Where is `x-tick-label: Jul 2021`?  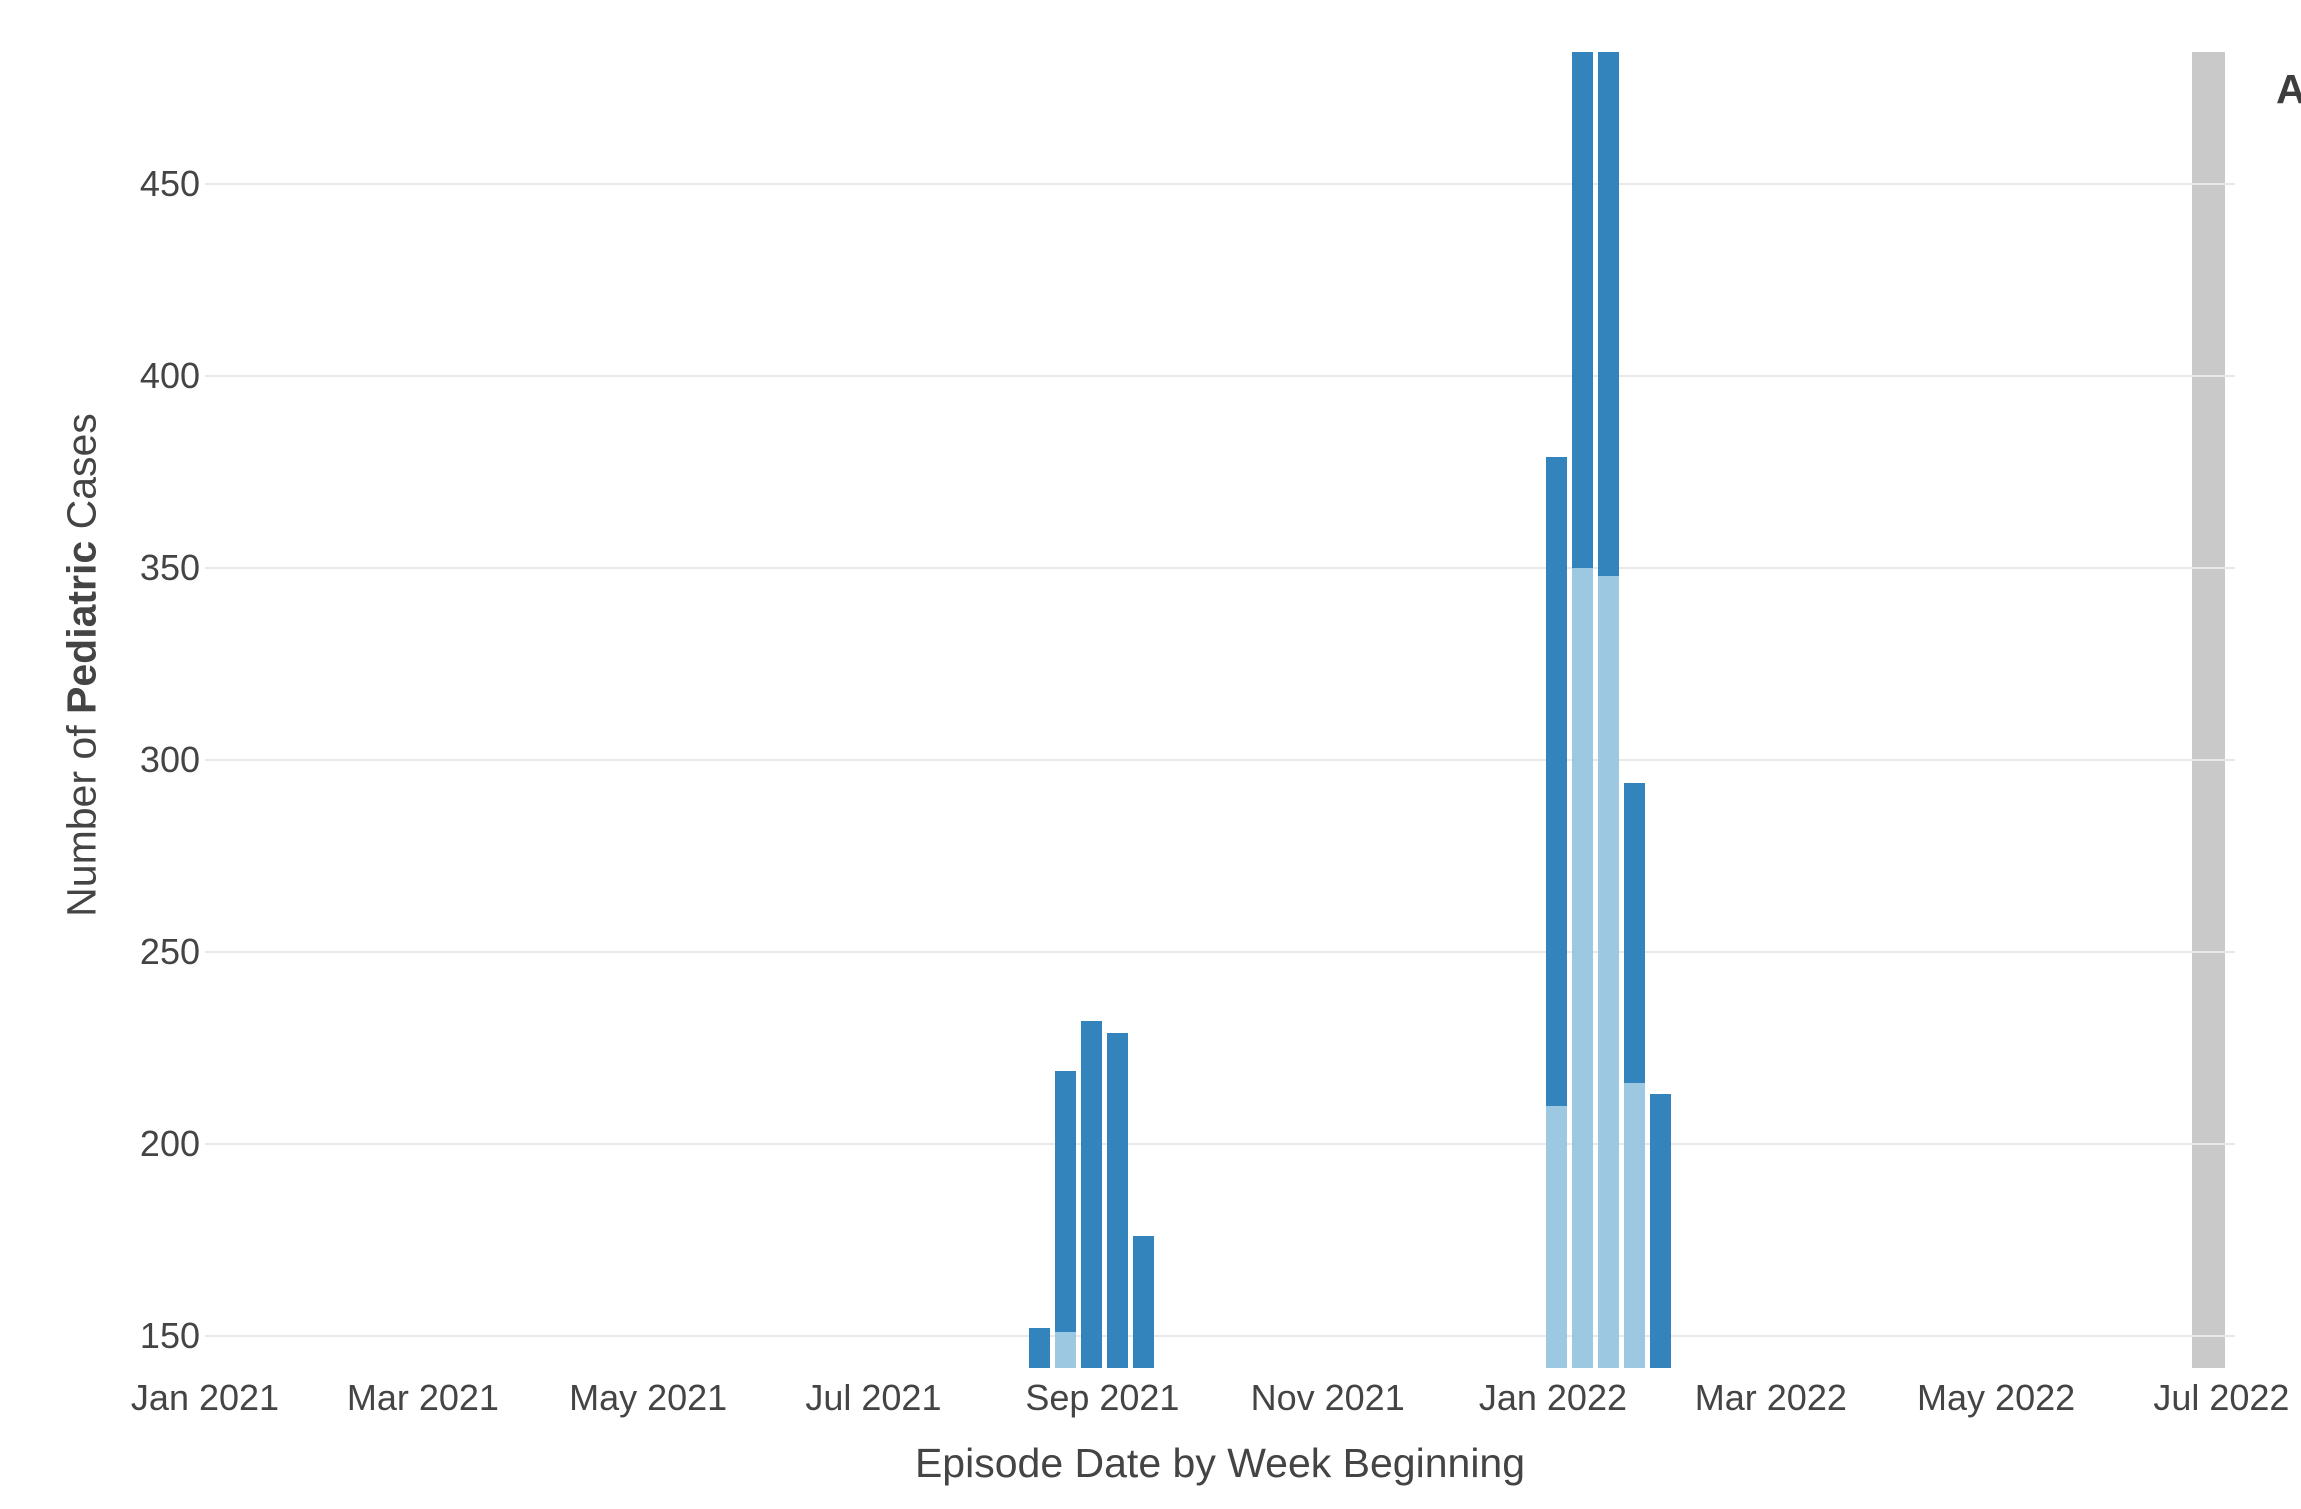 x-tick-label: Jul 2021 is located at coordinates (873, 1397).